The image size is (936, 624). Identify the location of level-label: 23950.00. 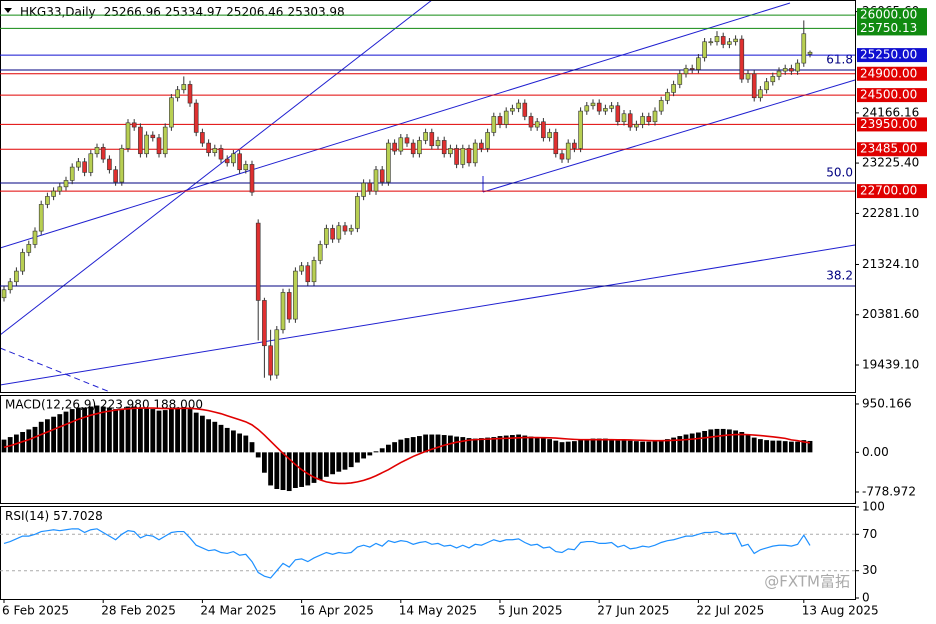
(888, 124).